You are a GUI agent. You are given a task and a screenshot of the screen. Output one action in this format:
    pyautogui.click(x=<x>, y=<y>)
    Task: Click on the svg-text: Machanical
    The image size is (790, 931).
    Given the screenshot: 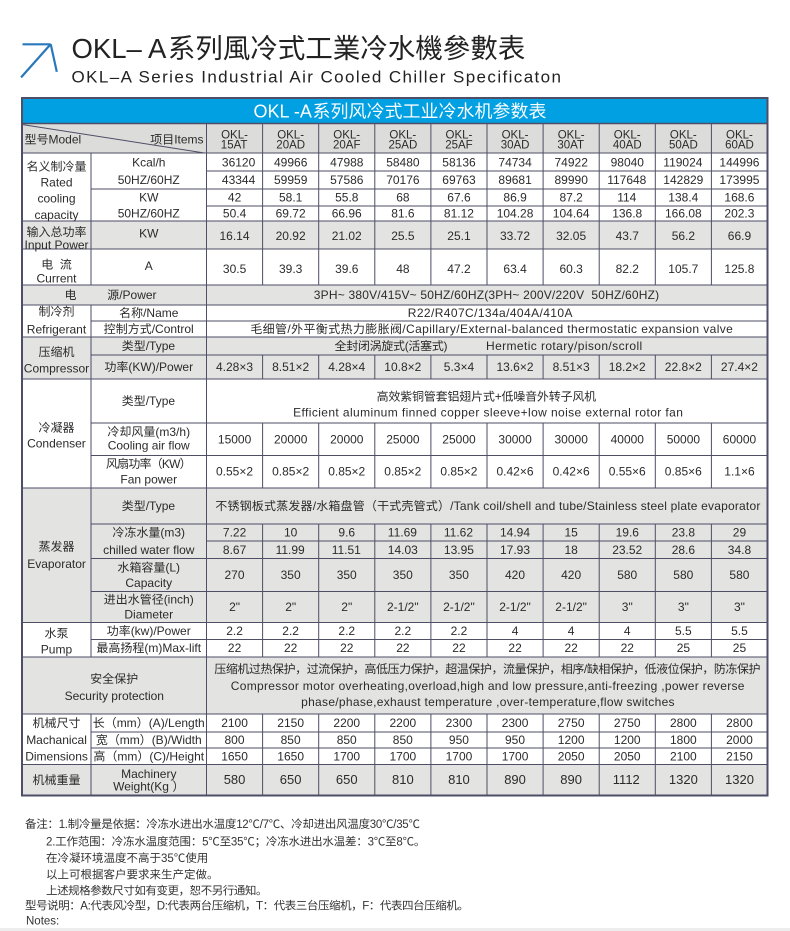 What is the action you would take?
    pyautogui.click(x=56, y=740)
    